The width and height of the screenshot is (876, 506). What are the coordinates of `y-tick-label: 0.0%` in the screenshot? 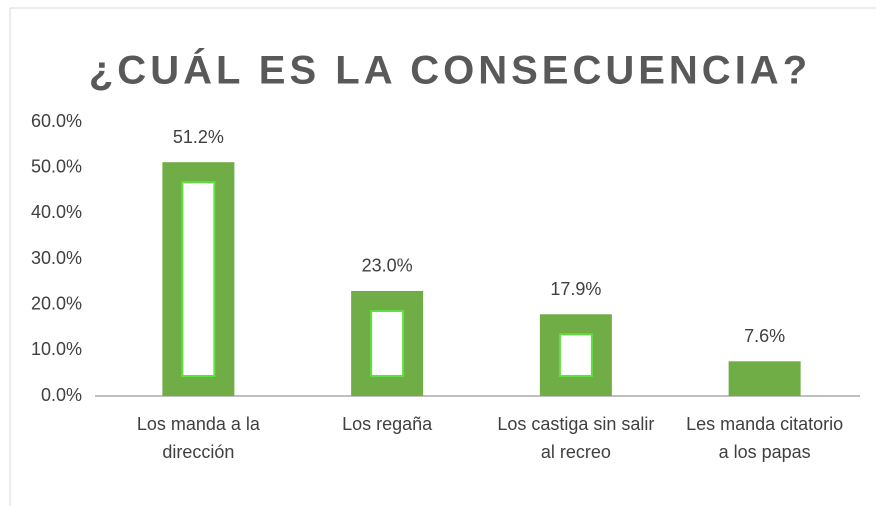 It's located at (61, 395).